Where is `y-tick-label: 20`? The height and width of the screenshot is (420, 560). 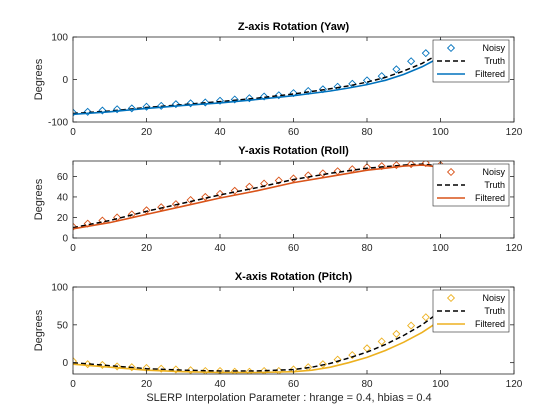
y-tick-label: 20 is located at coordinates (63, 218).